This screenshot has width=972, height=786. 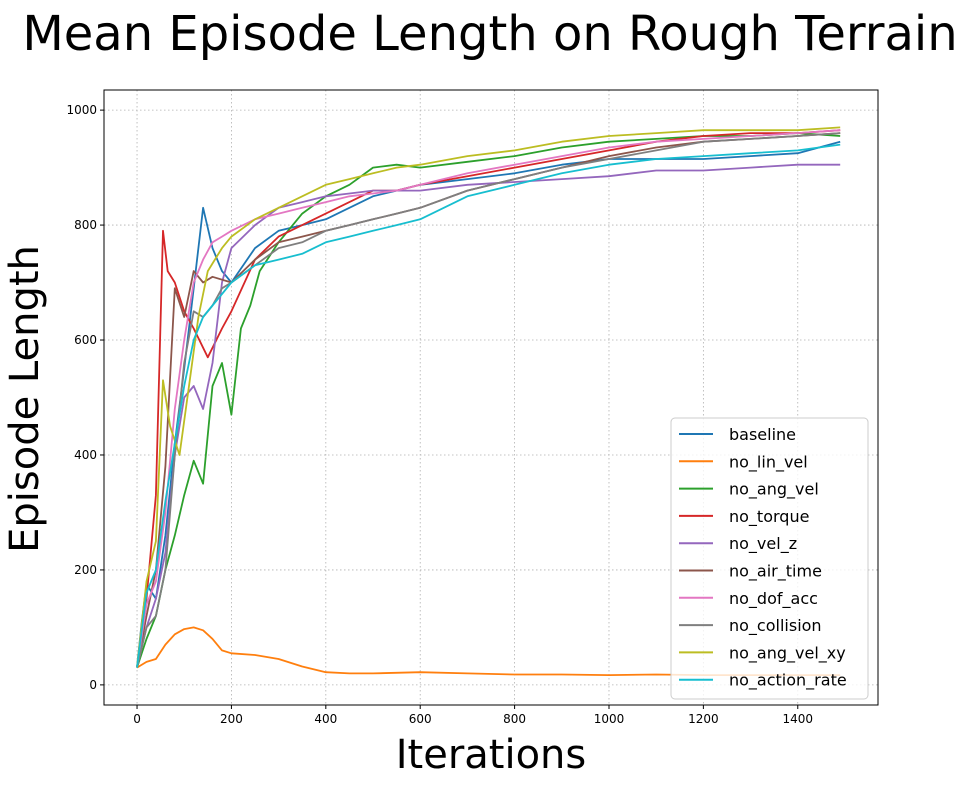 What do you see at coordinates (769, 517) in the screenshot?
I see `legend-label: no_torque` at bounding box center [769, 517].